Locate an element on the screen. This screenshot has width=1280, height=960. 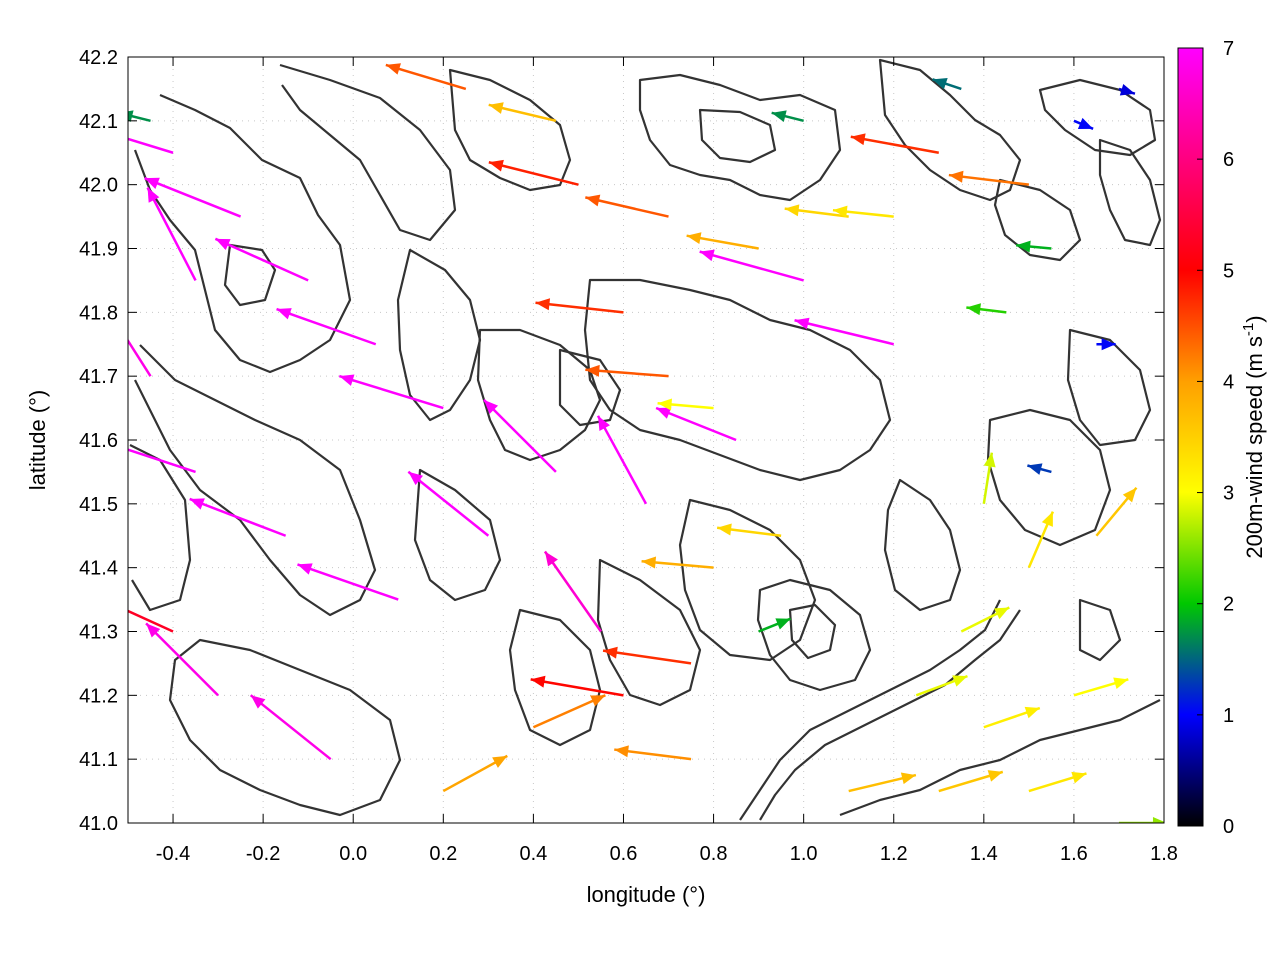
y-tick-label: 41.2 is located at coordinates (98, 696).